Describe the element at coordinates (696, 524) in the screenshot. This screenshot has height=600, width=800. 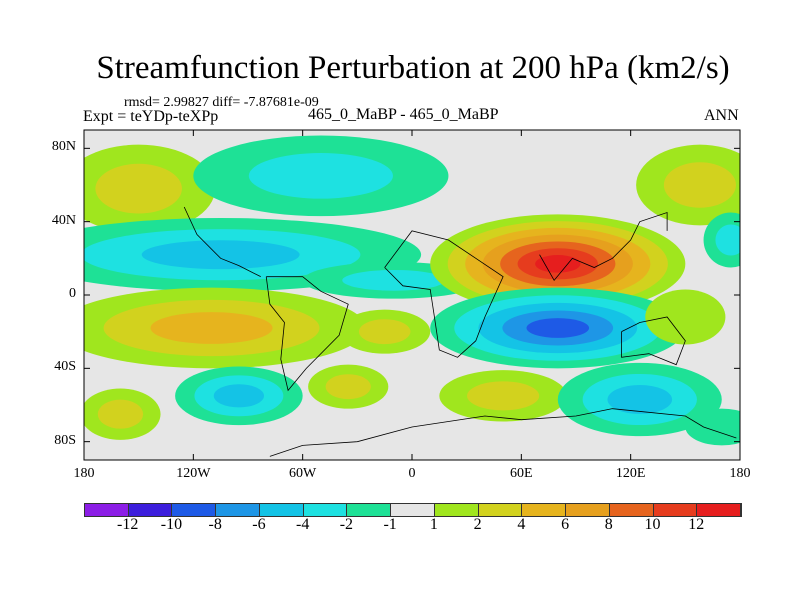
I see `colorbar-label: 12` at that location.